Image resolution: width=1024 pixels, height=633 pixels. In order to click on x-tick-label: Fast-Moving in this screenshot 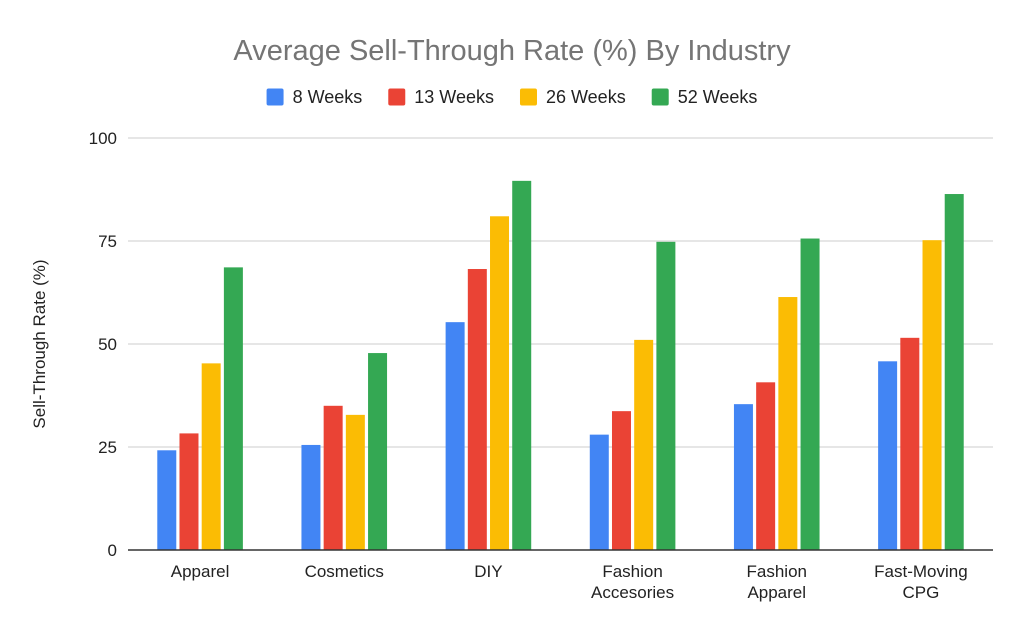, I will do `click(921, 571)`.